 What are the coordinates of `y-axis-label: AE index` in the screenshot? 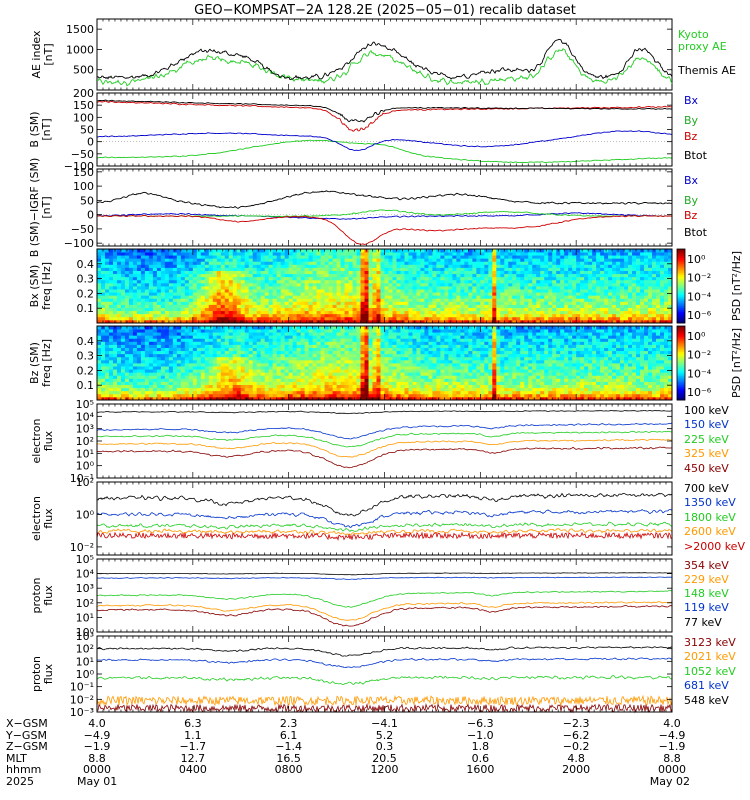 It's located at (36, 54).